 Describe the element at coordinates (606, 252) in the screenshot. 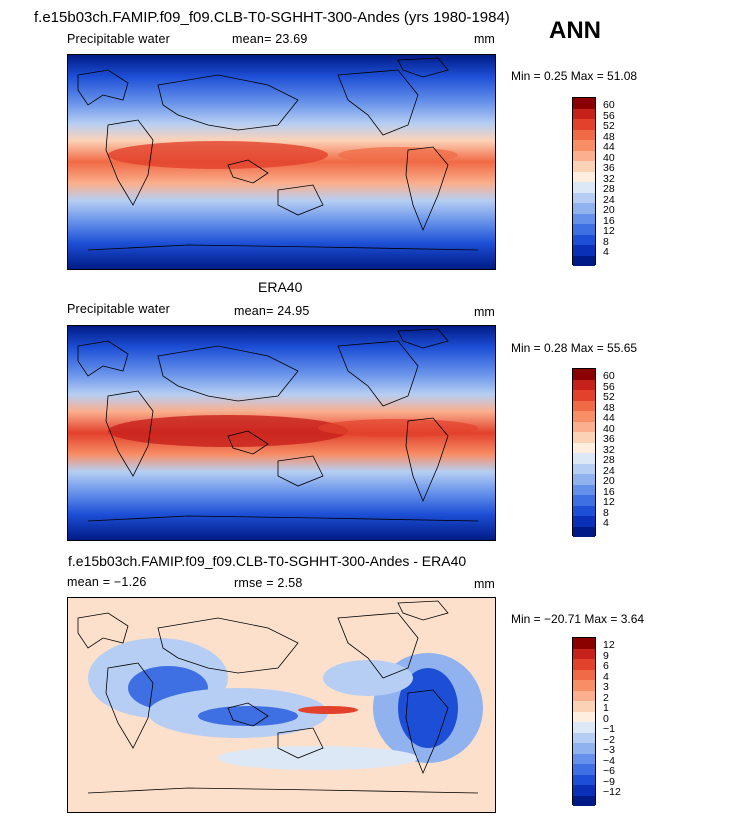

I see `cbar1-tick: 4` at that location.